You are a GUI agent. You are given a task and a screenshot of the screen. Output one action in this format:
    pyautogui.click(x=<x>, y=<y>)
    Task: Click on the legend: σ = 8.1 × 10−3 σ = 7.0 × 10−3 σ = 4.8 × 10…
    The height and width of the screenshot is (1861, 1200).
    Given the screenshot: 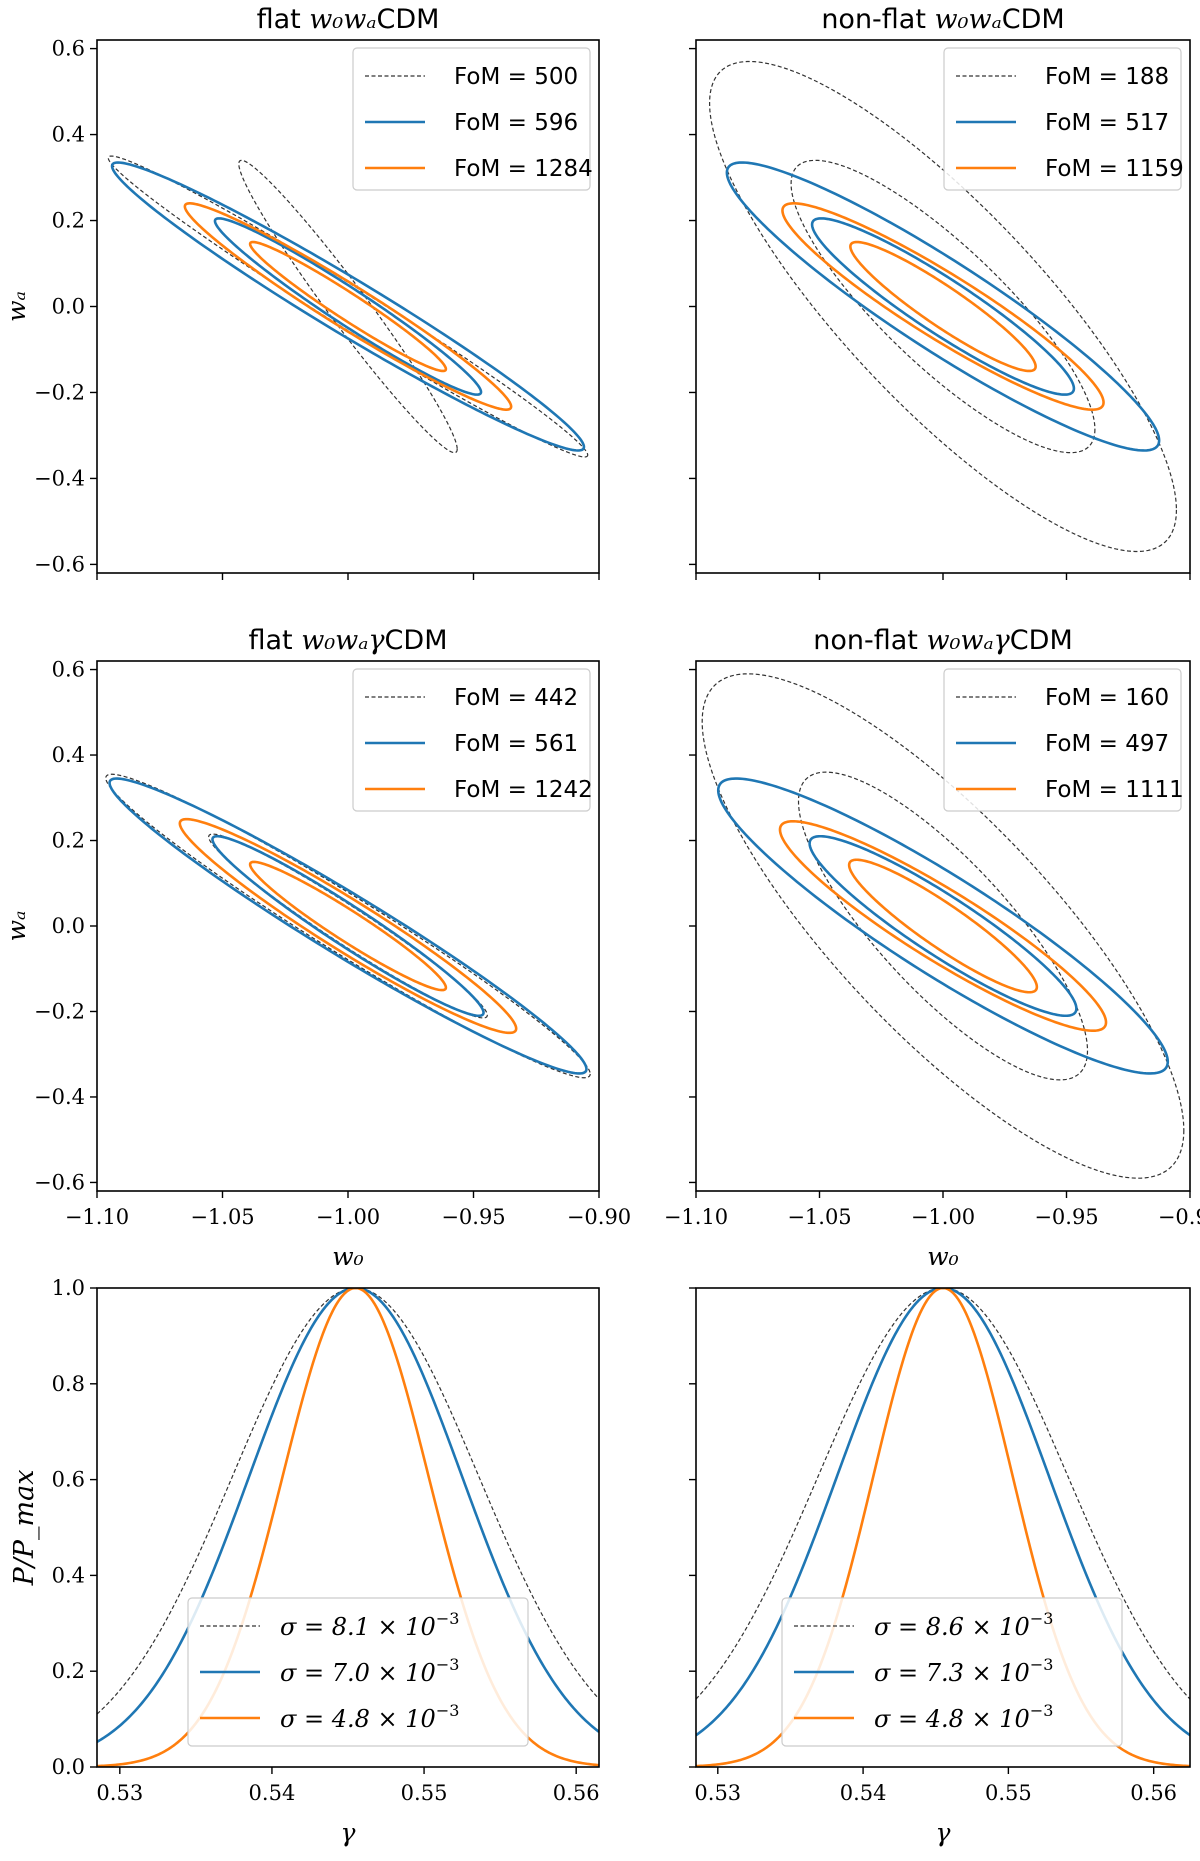 What is the action you would take?
    pyautogui.click(x=358, y=1672)
    